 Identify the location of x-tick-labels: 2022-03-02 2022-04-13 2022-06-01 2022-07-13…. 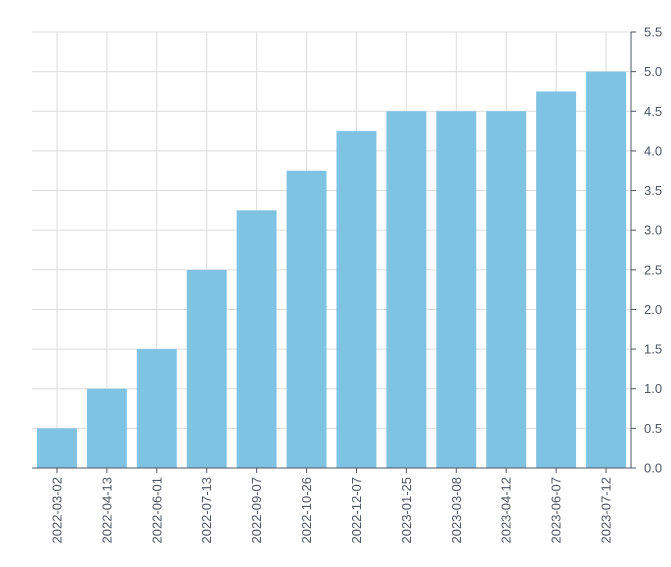
(331, 510).